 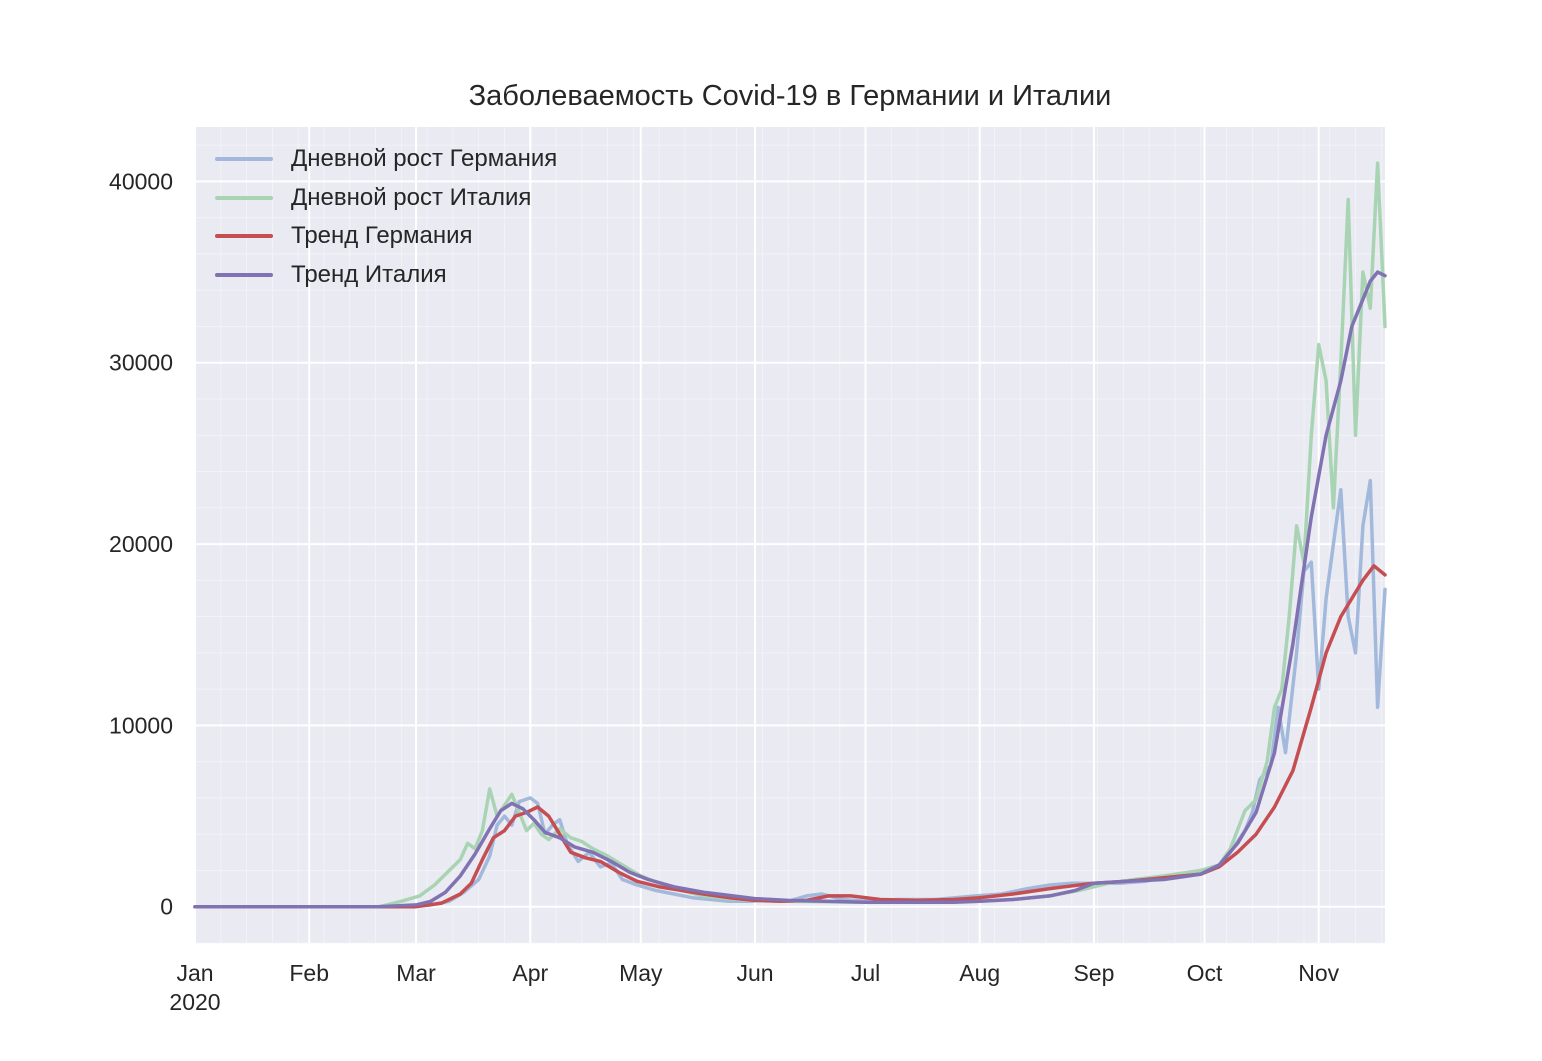 I want to click on x-tick-label: Sep, so click(x=1093, y=973).